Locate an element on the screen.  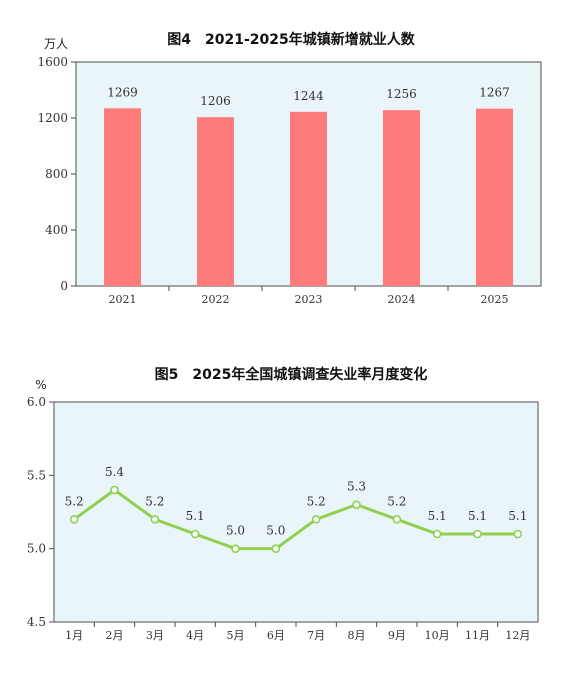
line-chart-unit: % is located at coordinates (40, 385).